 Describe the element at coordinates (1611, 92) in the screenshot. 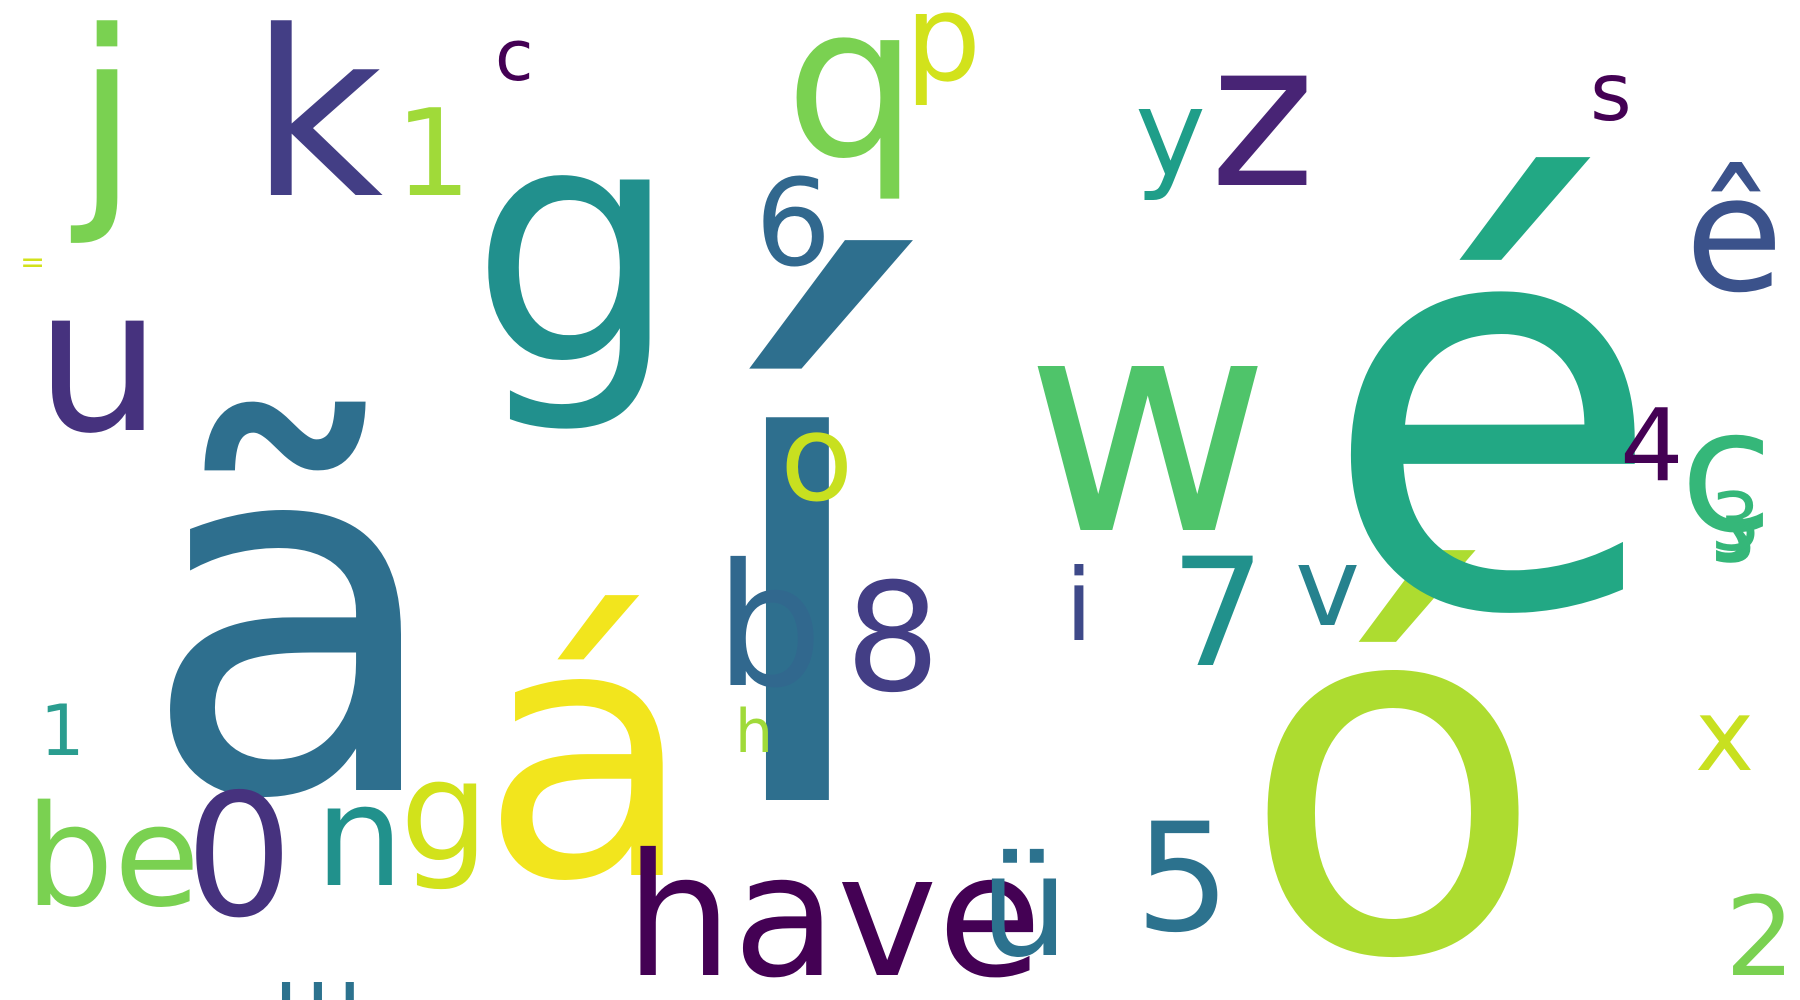

I see `word-s: s` at that location.